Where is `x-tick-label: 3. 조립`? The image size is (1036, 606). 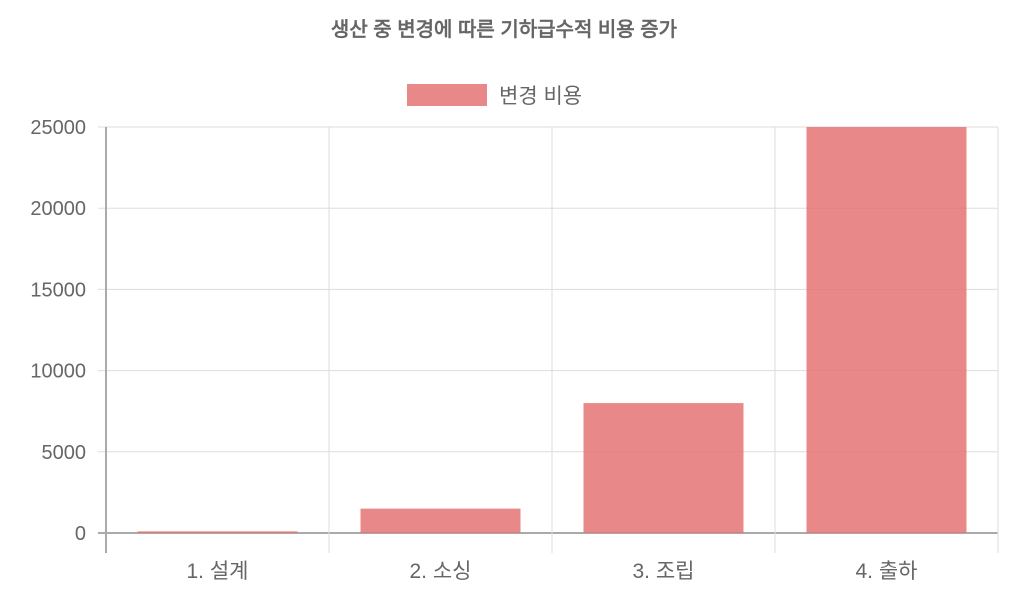
x-tick-label: 3. 조립 is located at coordinates (664, 571).